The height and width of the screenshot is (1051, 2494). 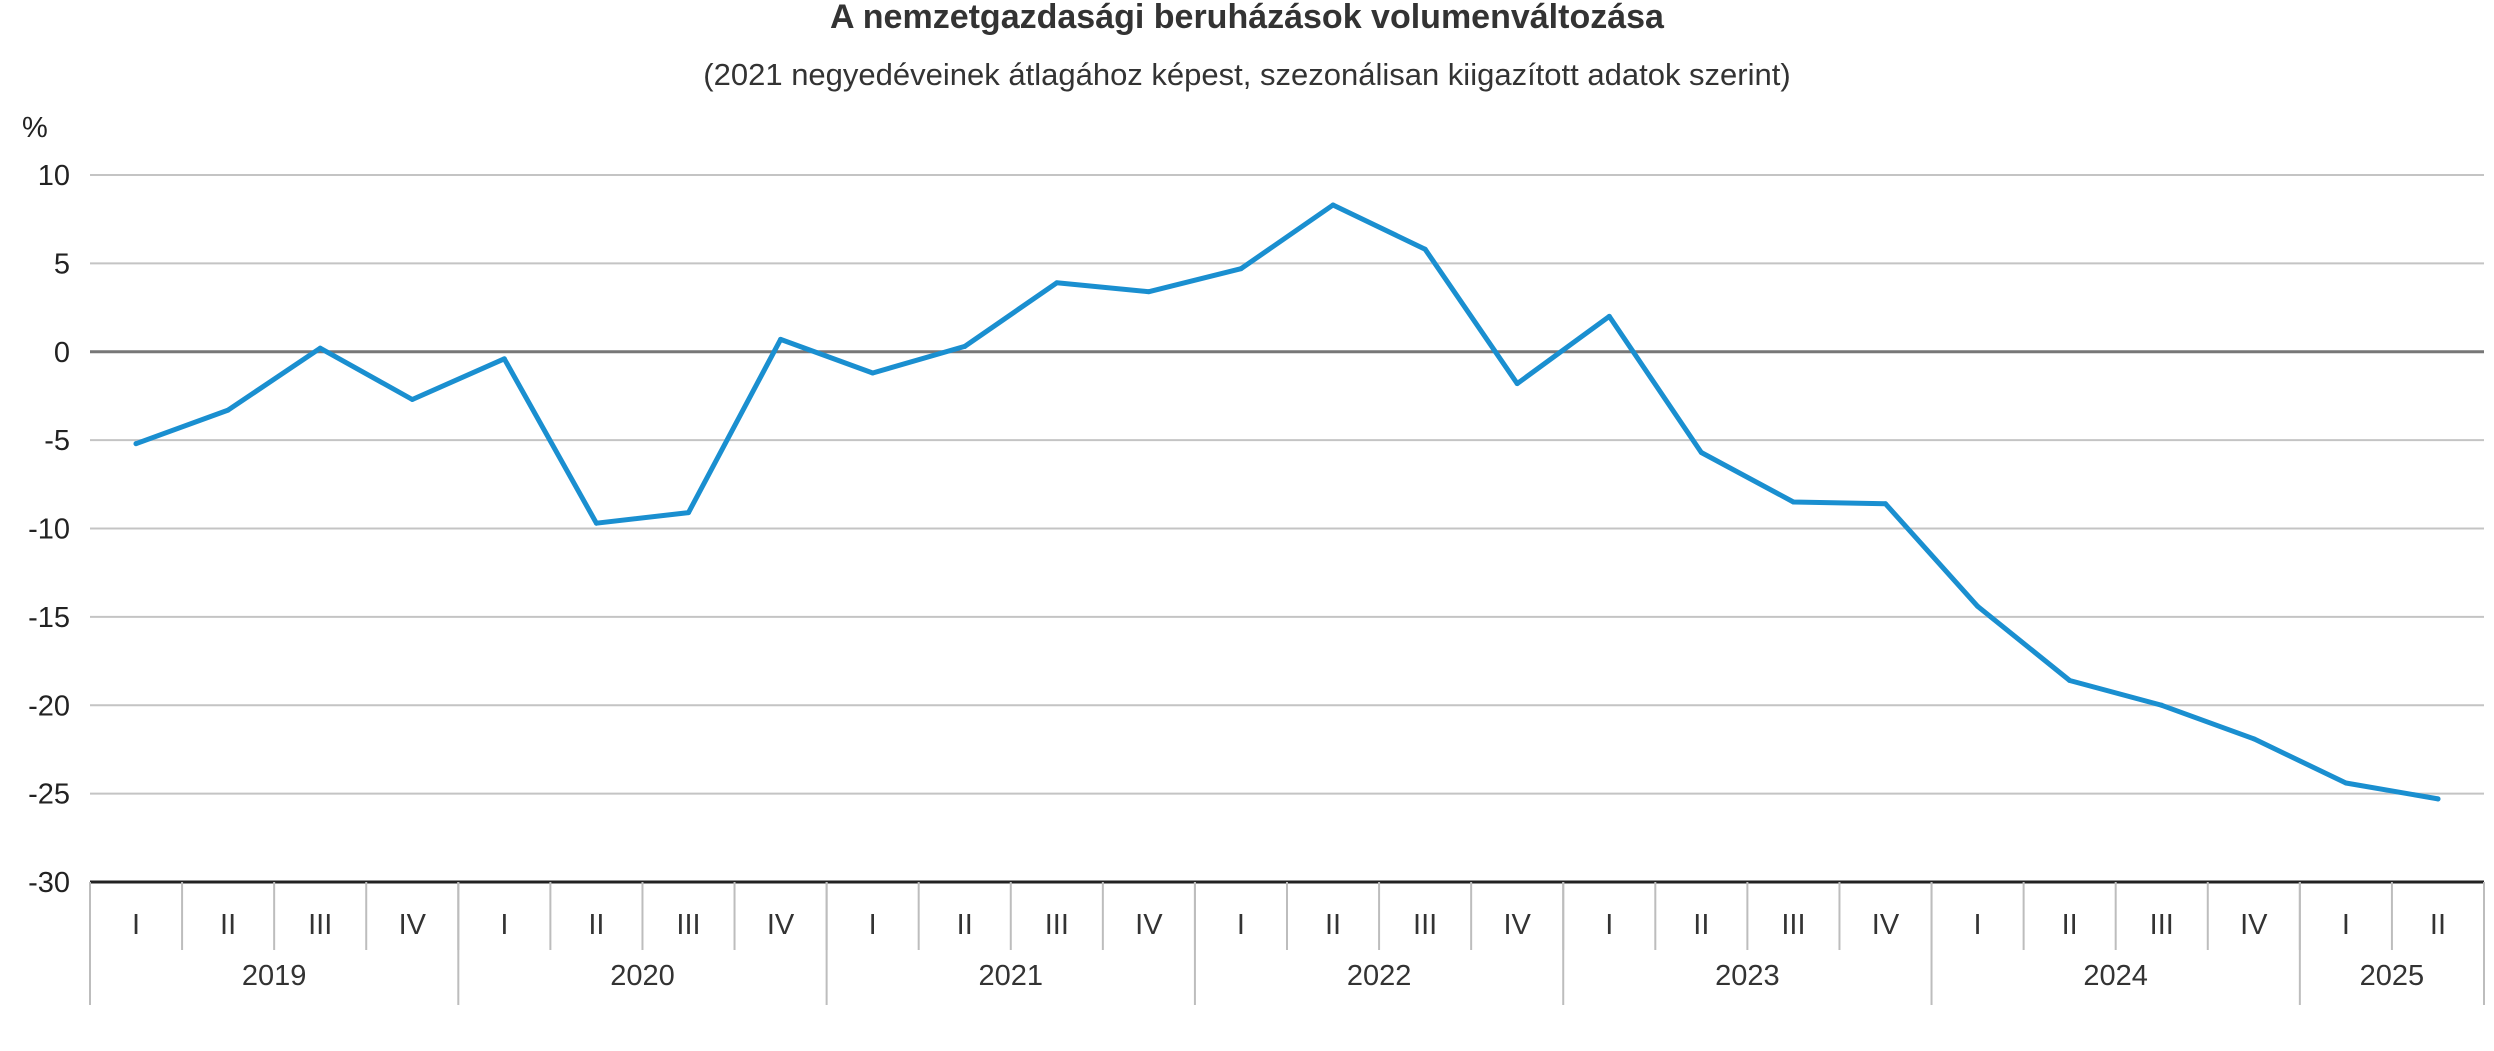 I want to click on y-tick-label: -10, so click(x=49, y=530).